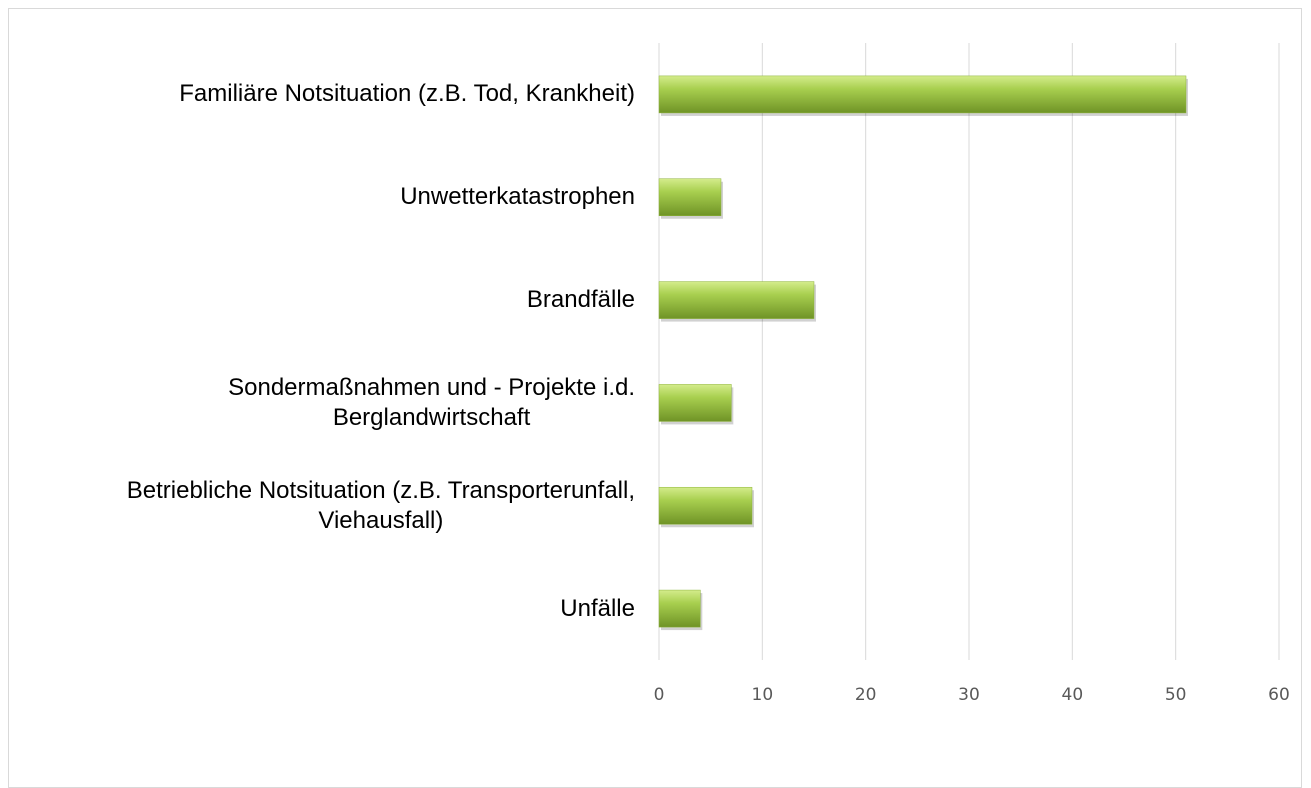 The height and width of the screenshot is (788, 1311). Describe the element at coordinates (517, 197) in the screenshot. I see `y-tick-label: Unwetterkatastrophen` at that location.